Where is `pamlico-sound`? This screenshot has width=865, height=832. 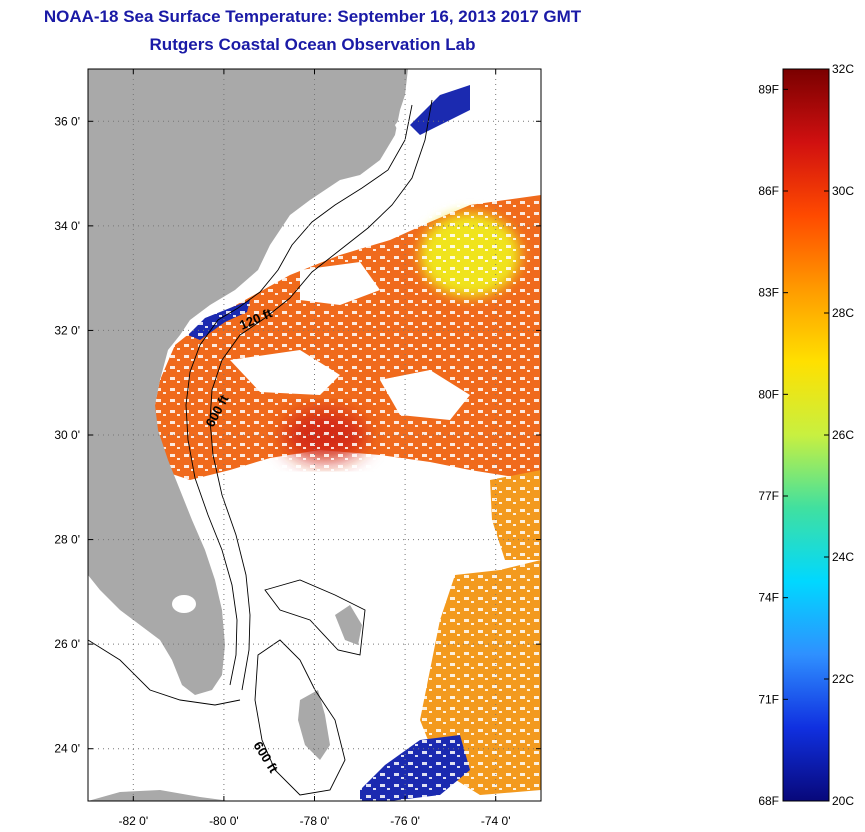
pamlico-sound is located at coordinates (403, 127).